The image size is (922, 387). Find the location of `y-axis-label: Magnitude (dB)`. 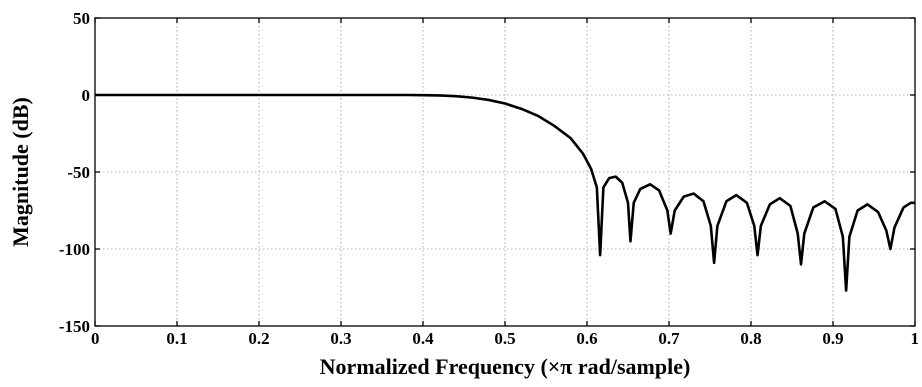

y-axis-label: Magnitude (dB) is located at coordinates (20, 172).